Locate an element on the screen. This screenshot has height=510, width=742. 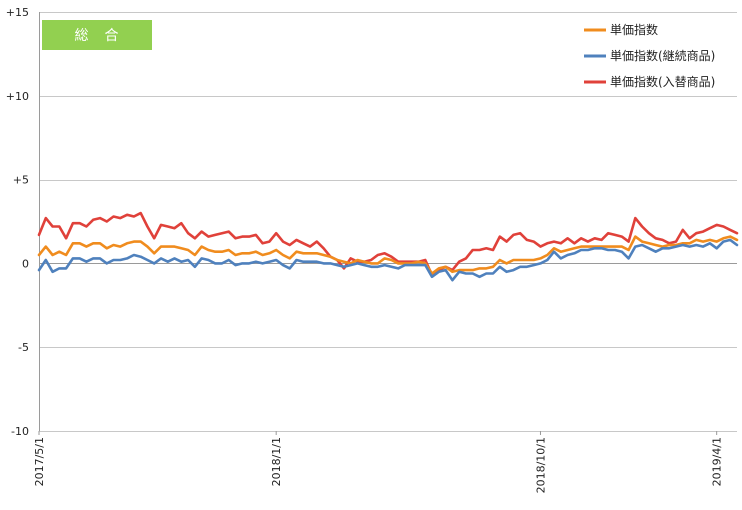
chart-badge: 総 合 is located at coordinates (97, 35).